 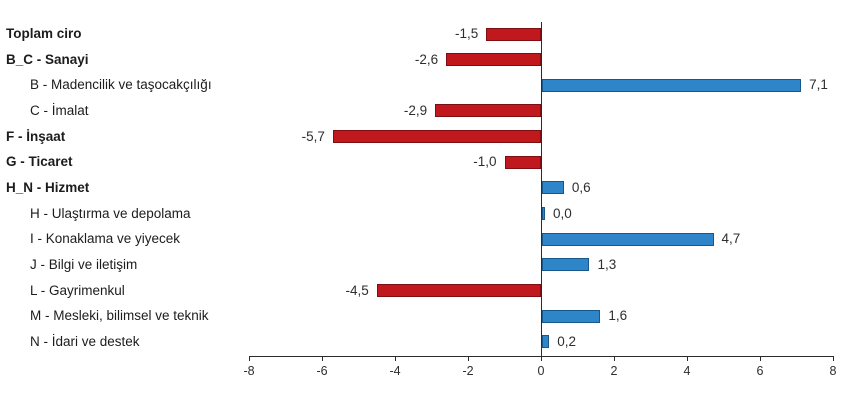 What do you see at coordinates (687, 371) in the screenshot?
I see `x-axis-tick-label: 4` at bounding box center [687, 371].